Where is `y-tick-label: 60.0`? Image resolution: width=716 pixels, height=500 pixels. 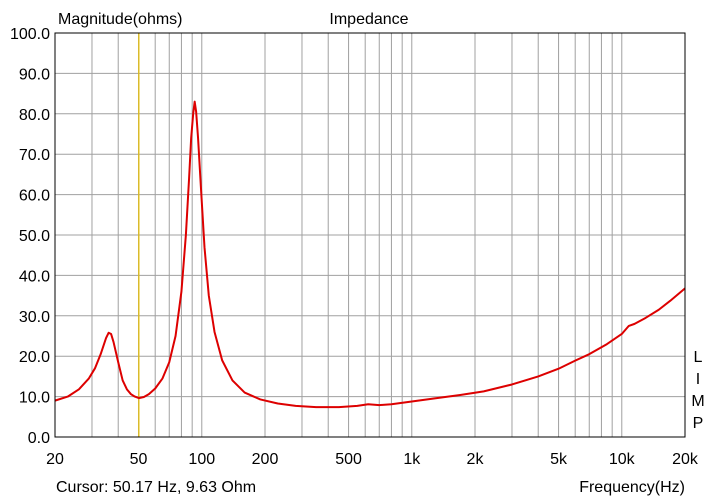
y-tick-label: 60.0 is located at coordinates (34, 196).